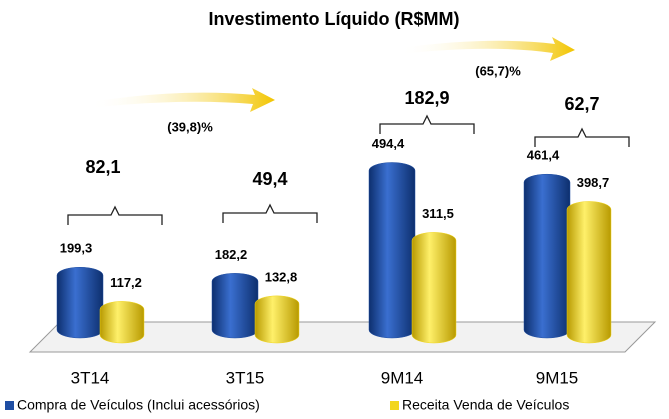 This screenshot has height=419, width=669. What do you see at coordinates (438, 213) in the screenshot?
I see `value-label: 311,5` at bounding box center [438, 213].